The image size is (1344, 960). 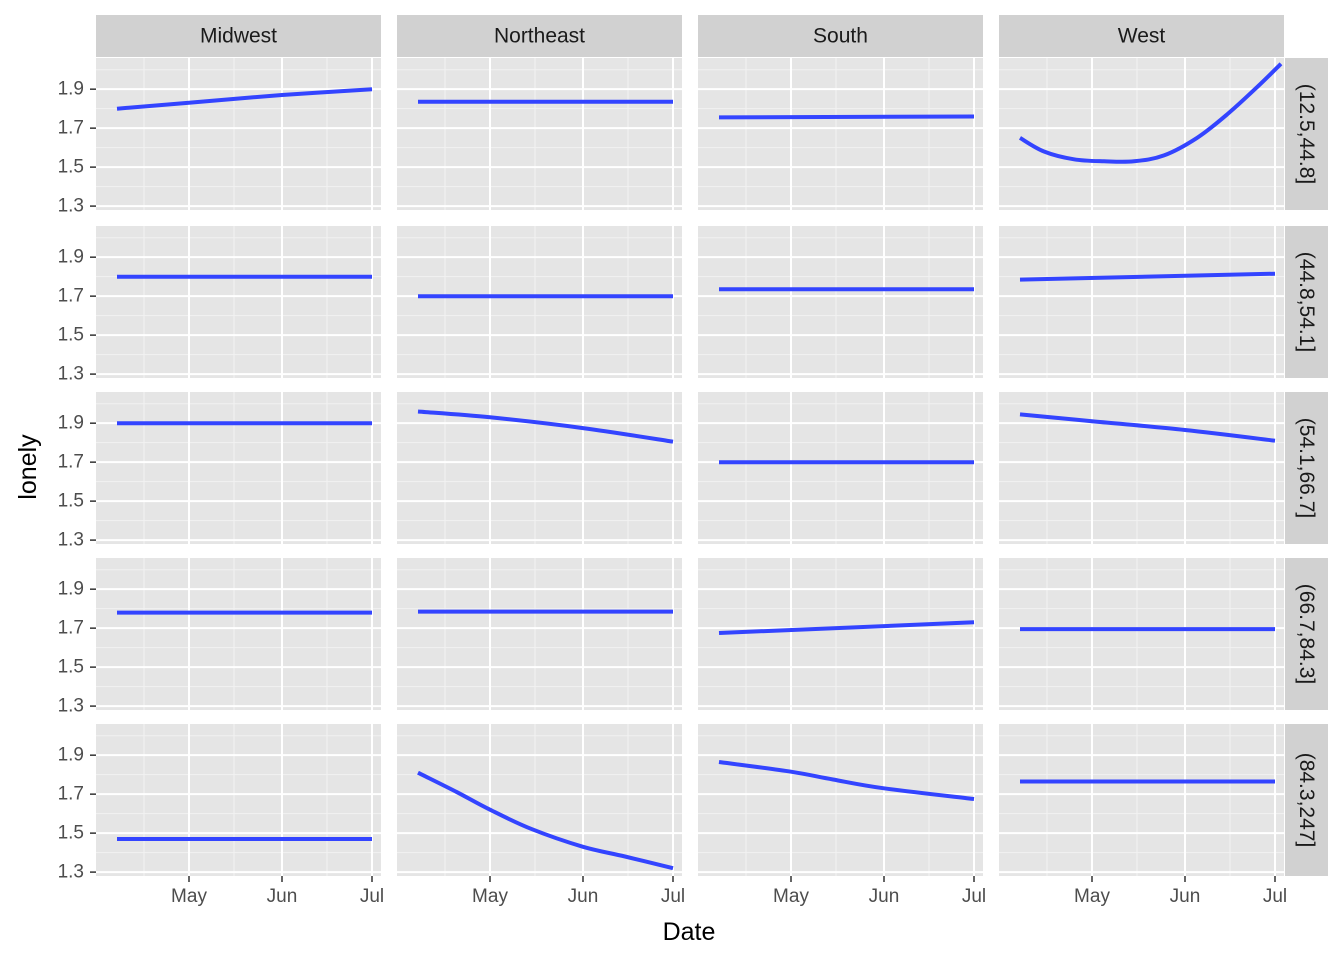 I want to click on column-strip-label: South, so click(x=840, y=36).